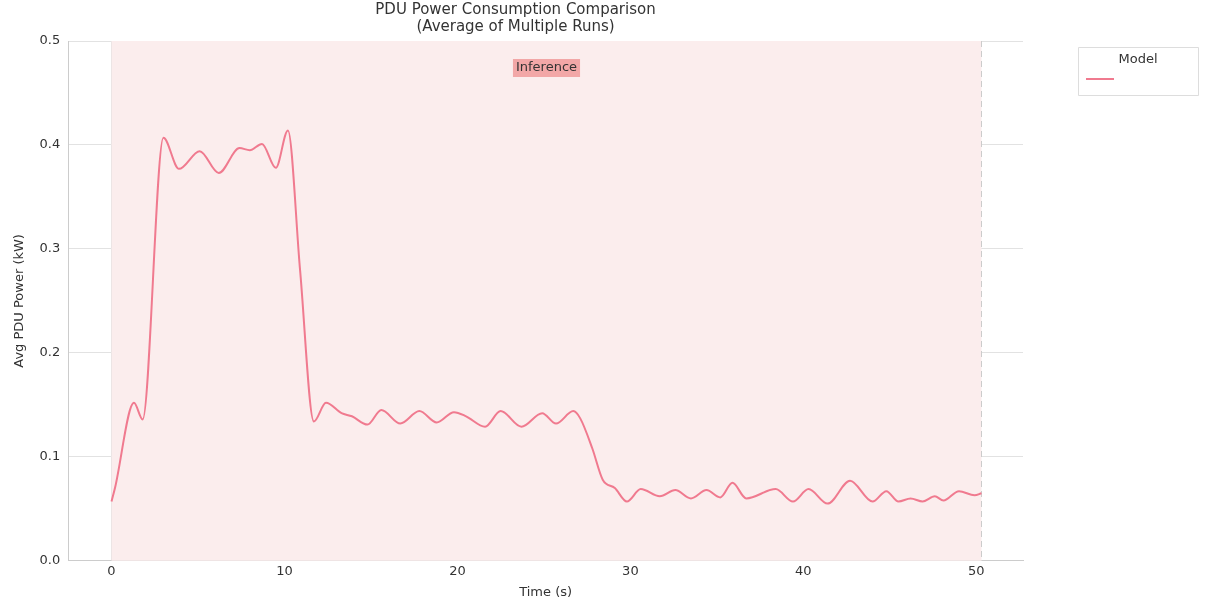  I want to click on y-tick-label: 0.2, so click(50, 352).